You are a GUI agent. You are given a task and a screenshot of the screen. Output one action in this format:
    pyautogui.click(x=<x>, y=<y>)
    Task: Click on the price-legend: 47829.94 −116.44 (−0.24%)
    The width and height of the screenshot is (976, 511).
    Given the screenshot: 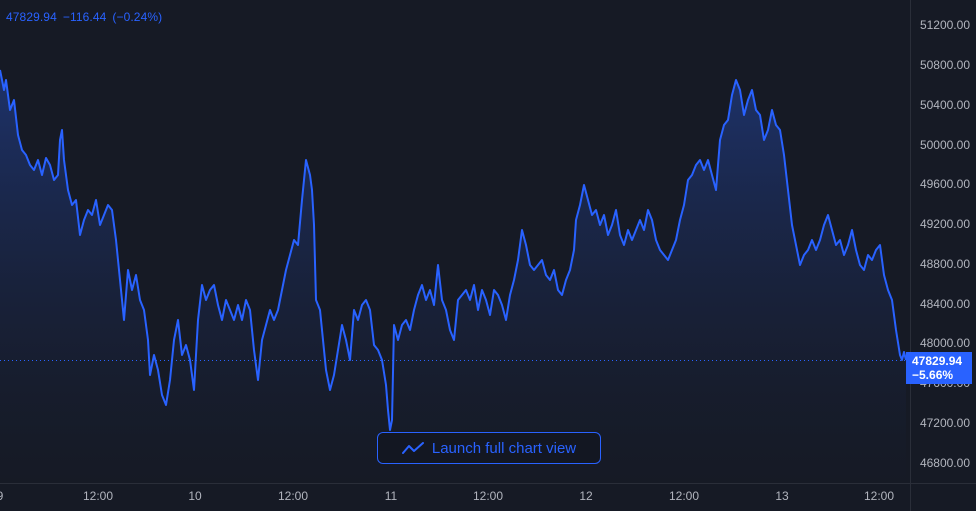 What is the action you would take?
    pyautogui.click(x=87, y=17)
    